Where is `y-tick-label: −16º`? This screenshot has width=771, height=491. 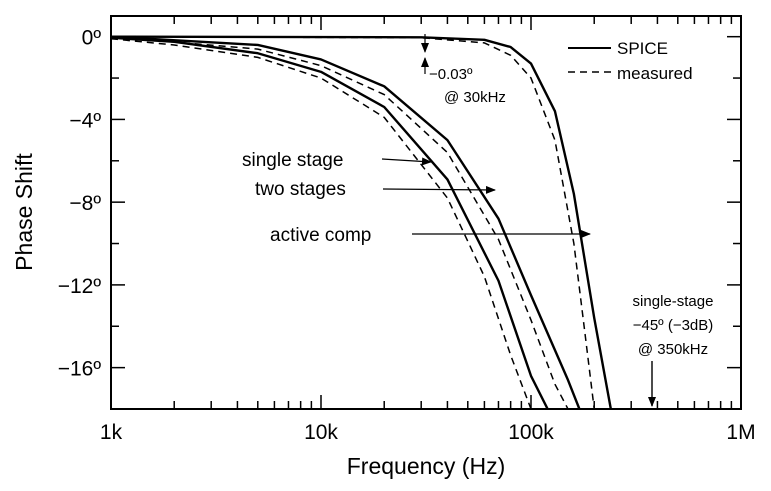 y-tick-label: −16º is located at coordinates (80, 369).